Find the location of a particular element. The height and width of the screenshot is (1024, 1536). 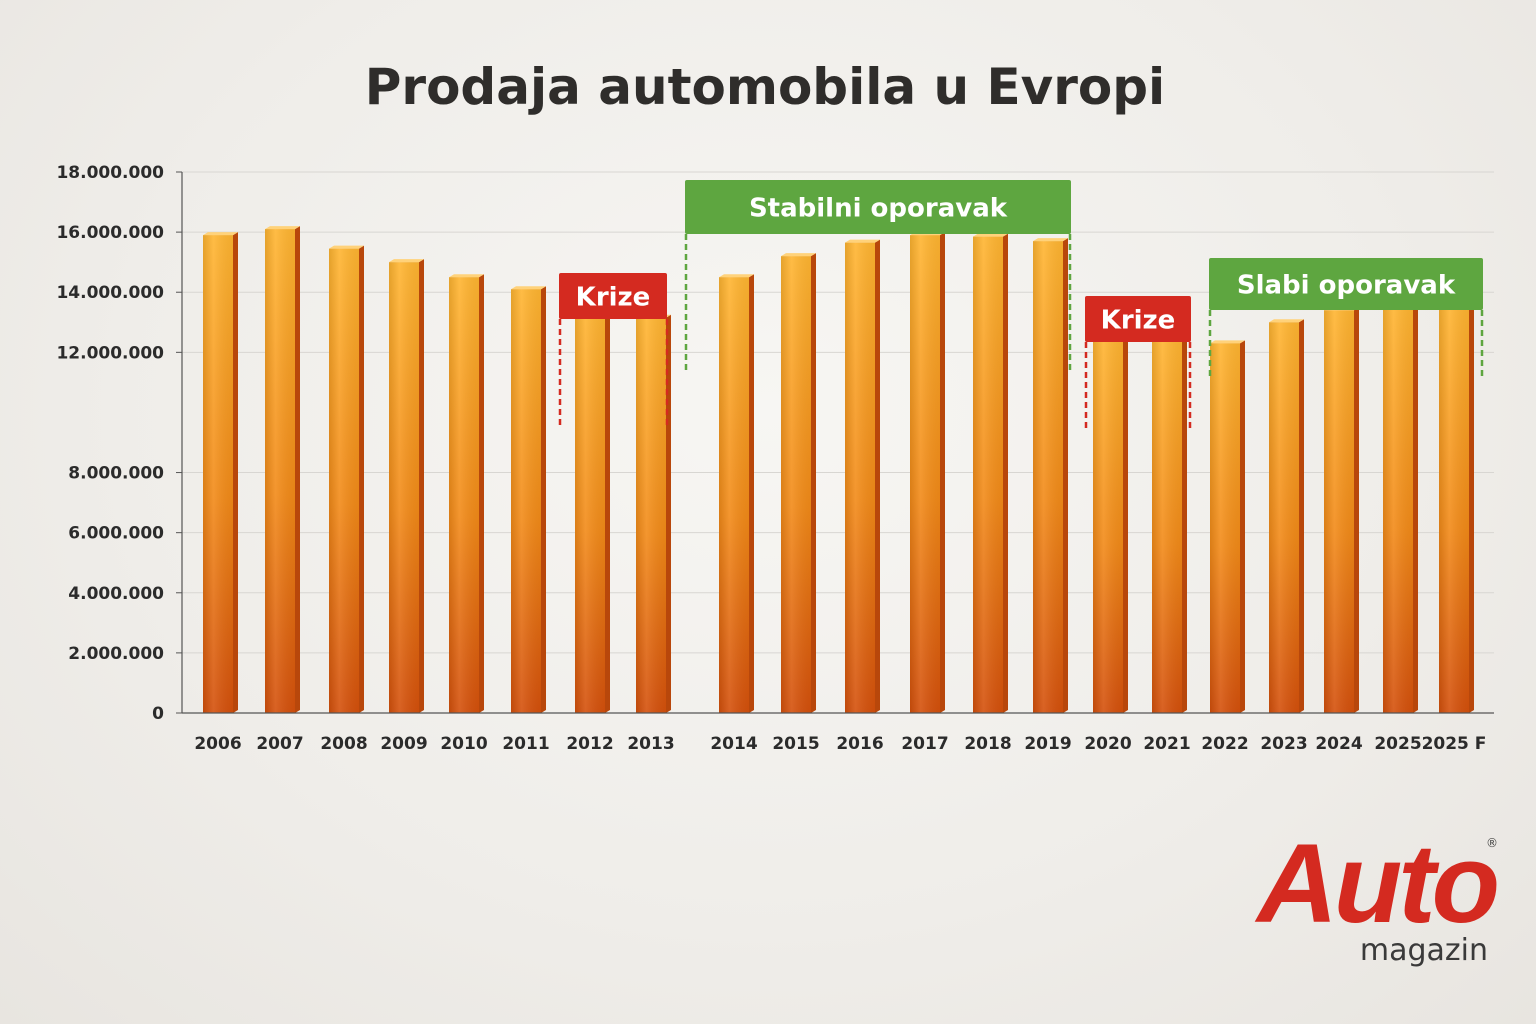

bar-2014 is located at coordinates (736, 493).